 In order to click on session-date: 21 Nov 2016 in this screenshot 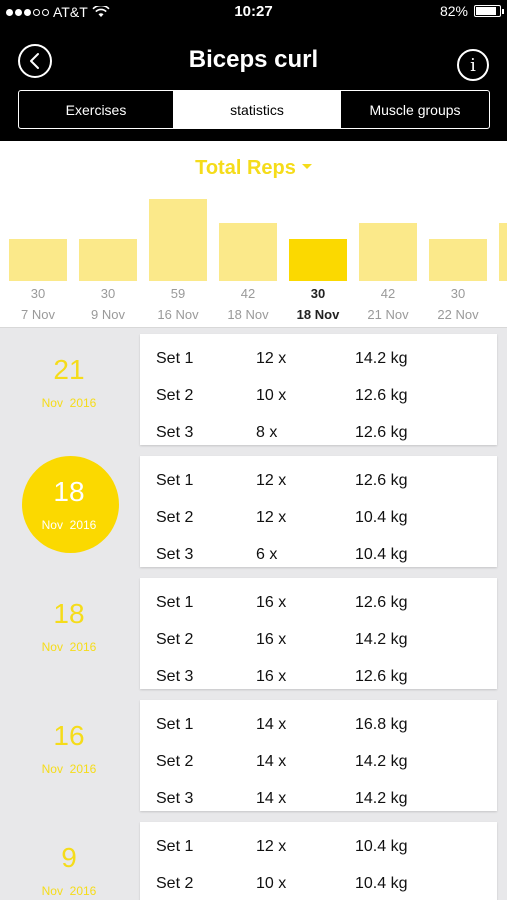, I will do `click(70, 384)`.